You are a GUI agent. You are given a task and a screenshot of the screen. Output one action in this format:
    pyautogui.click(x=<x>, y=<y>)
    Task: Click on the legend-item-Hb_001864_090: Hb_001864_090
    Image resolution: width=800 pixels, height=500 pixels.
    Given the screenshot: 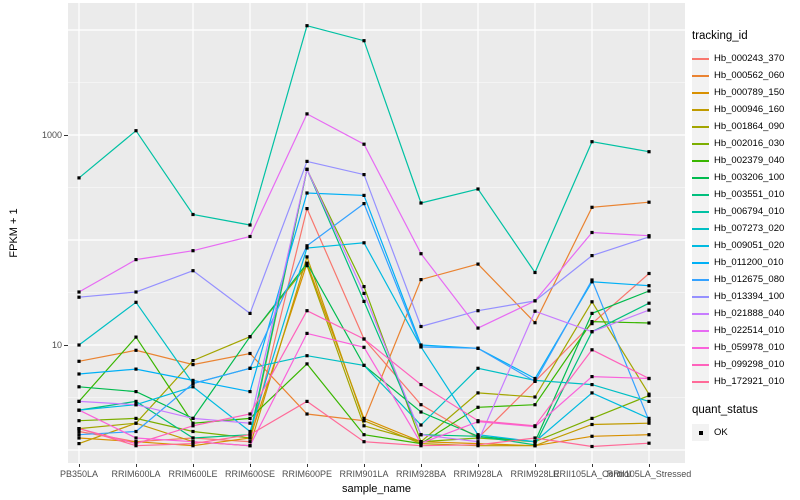 What is the action you would take?
    pyautogui.click(x=745, y=126)
    